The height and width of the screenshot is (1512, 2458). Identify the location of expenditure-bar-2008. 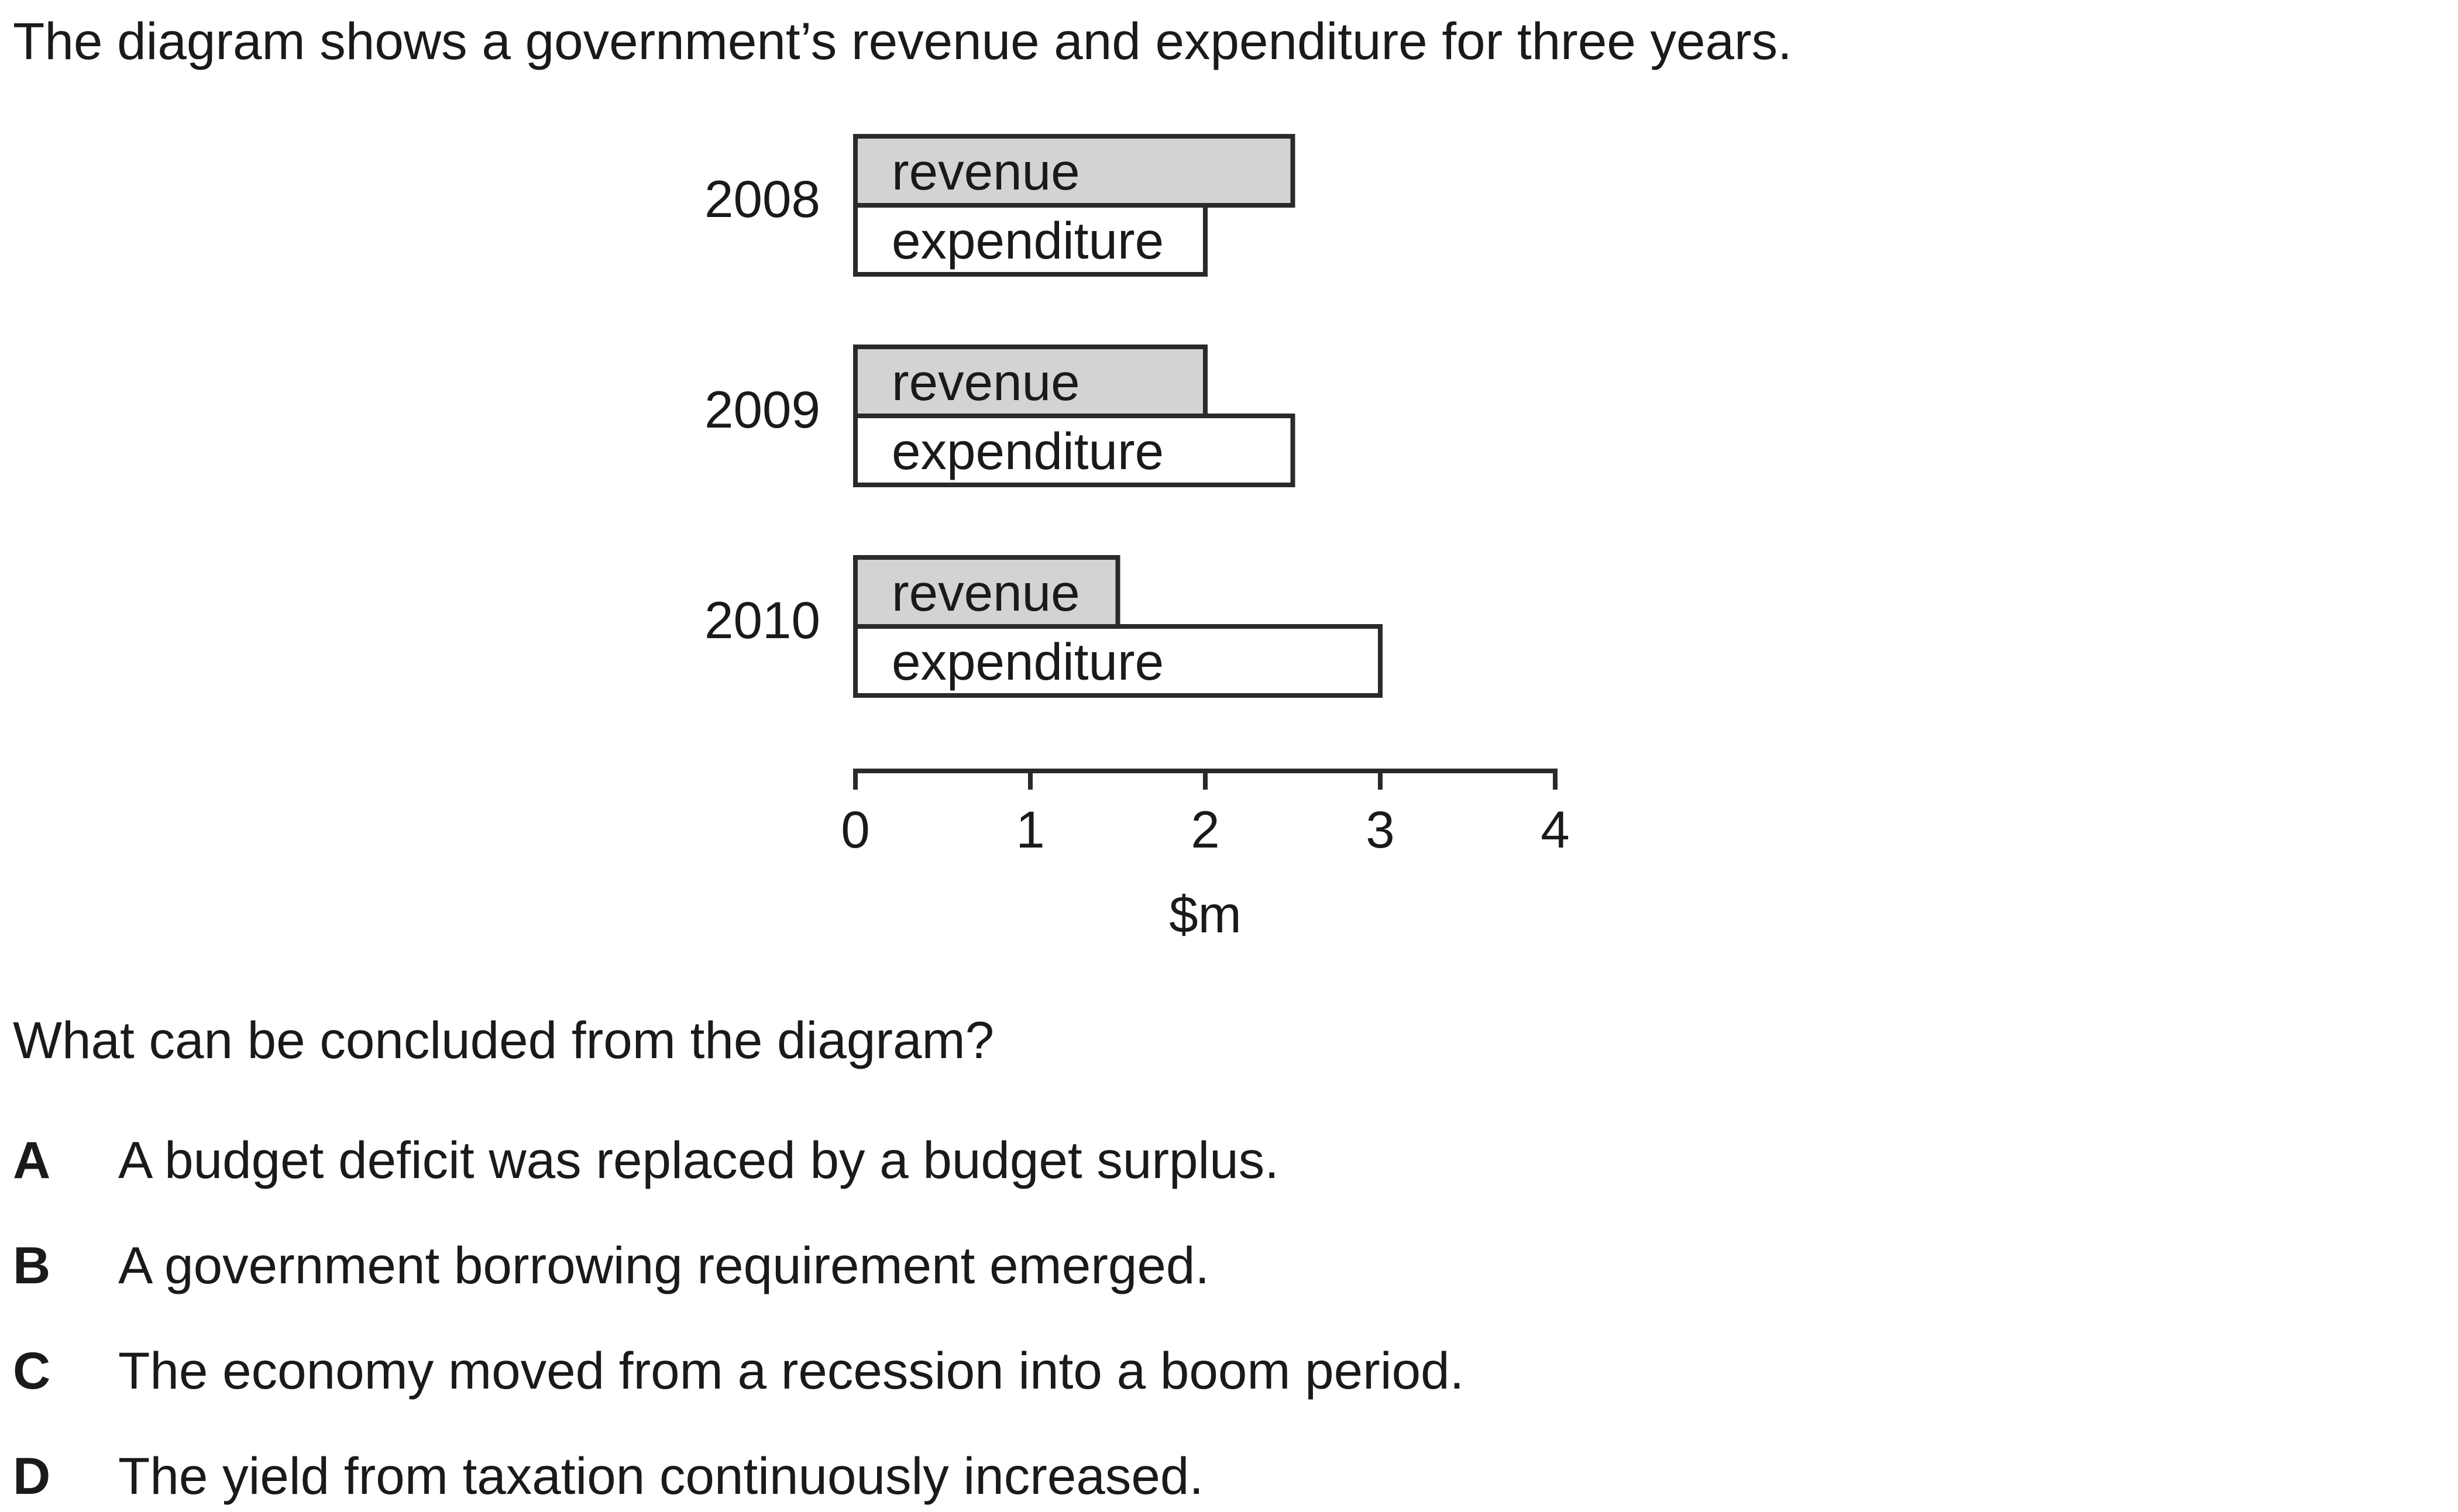
(1030, 240).